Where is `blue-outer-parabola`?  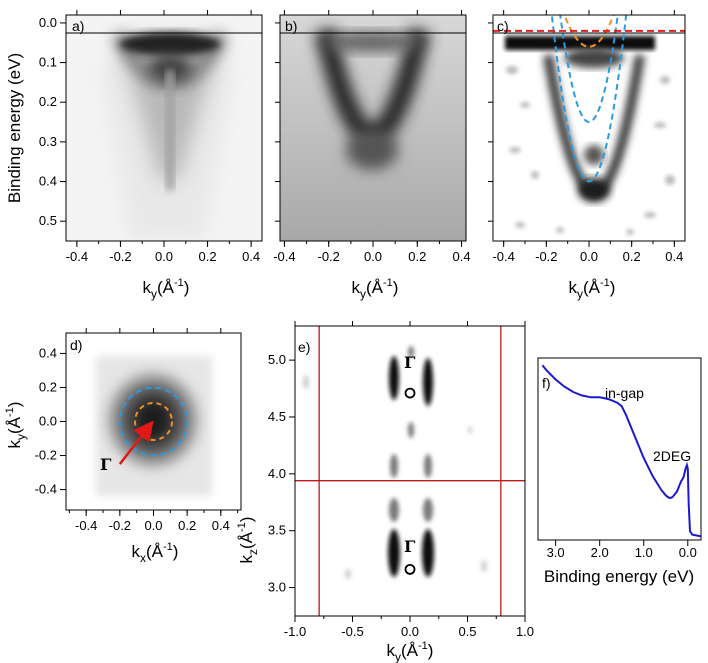
blue-outer-parabola is located at coordinates (589, 99).